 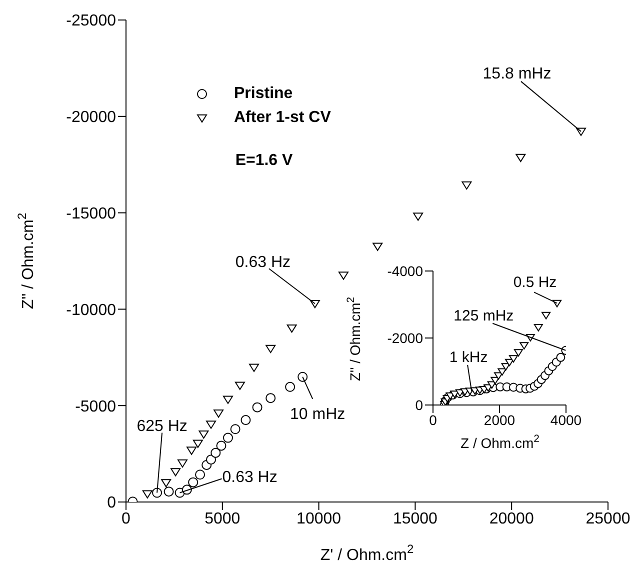 I want to click on x-axis-title: Z' / Ohm.cm$^{2}$, so click(x=367, y=553).